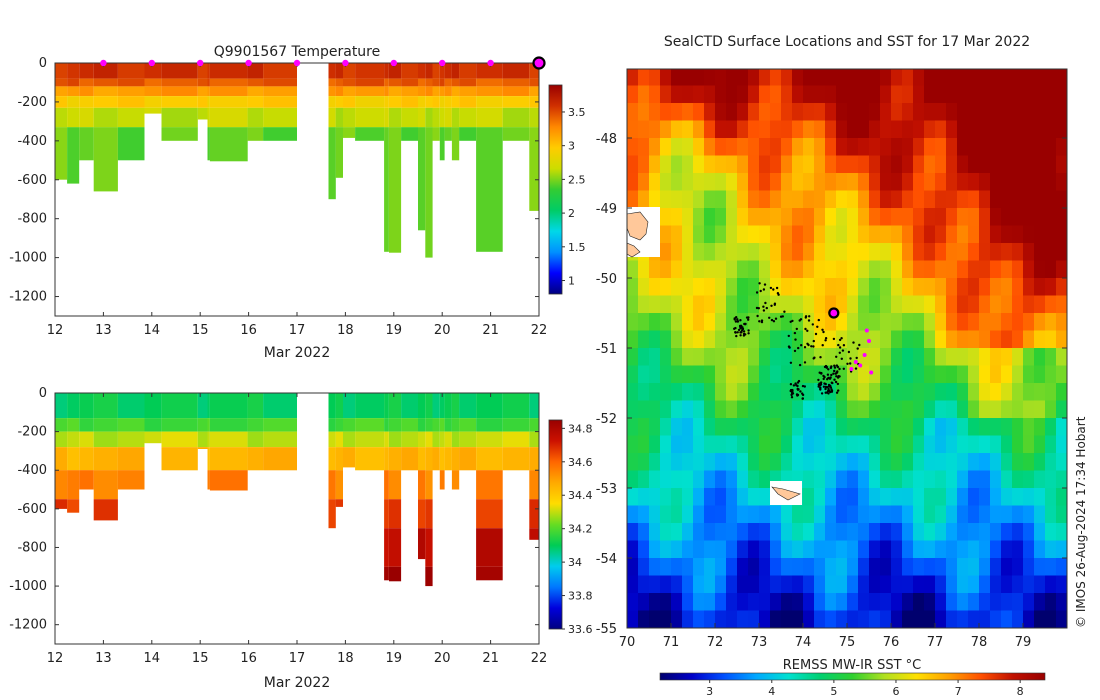 This screenshot has width=1100, height=700. Describe the element at coordinates (297, 160) in the screenshot. I see `temperature-section-cells` at that location.